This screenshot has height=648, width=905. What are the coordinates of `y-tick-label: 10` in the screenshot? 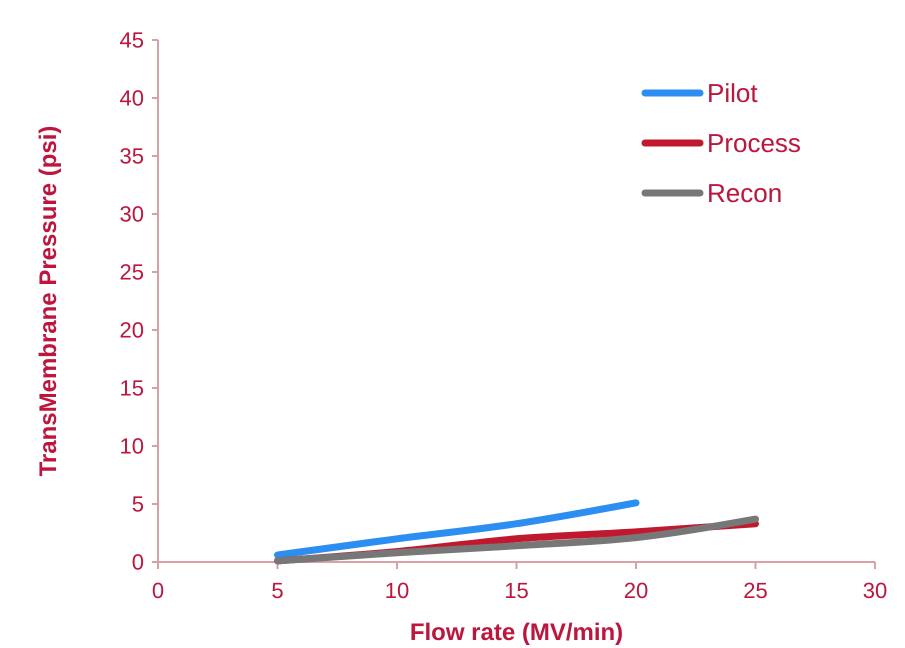 It's located at (132, 446).